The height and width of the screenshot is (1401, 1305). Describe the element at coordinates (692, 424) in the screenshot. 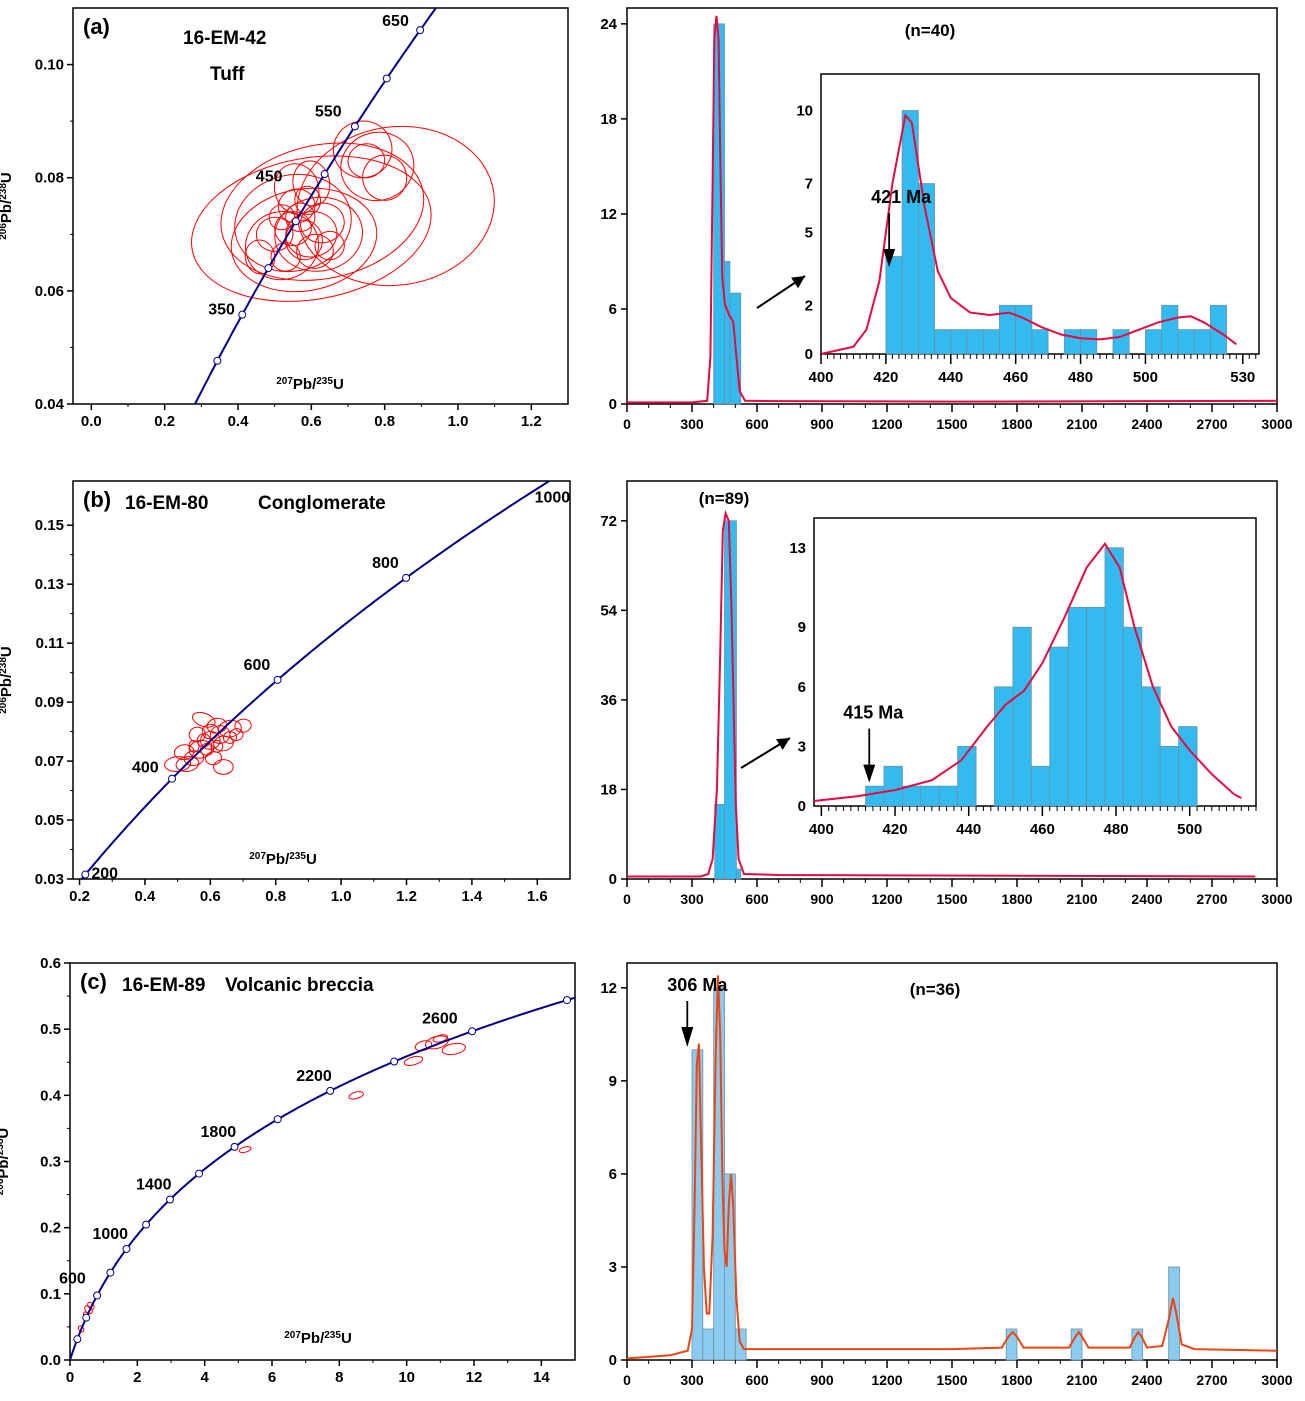

I see `x-tick-label: 300` at that location.